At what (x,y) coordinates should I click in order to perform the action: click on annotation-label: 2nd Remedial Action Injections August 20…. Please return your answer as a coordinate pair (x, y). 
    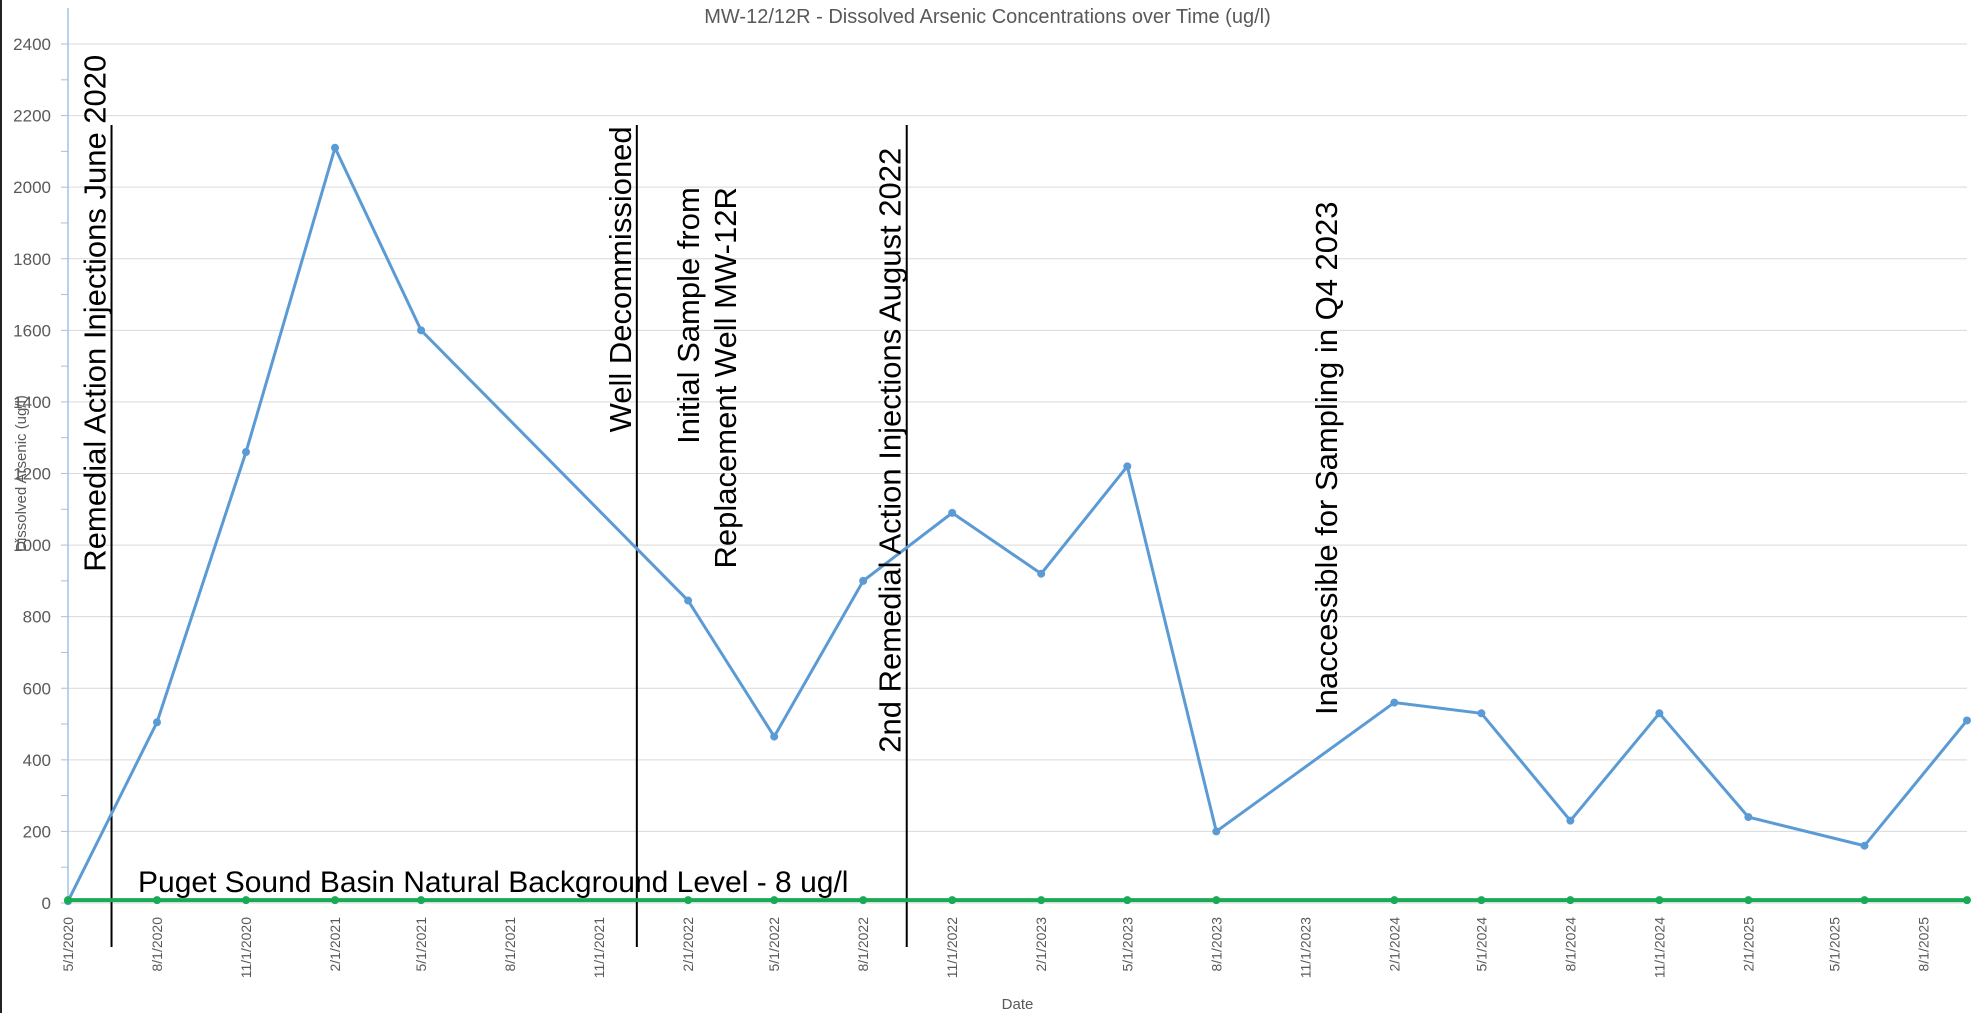
    Looking at the image, I should click on (890, 450).